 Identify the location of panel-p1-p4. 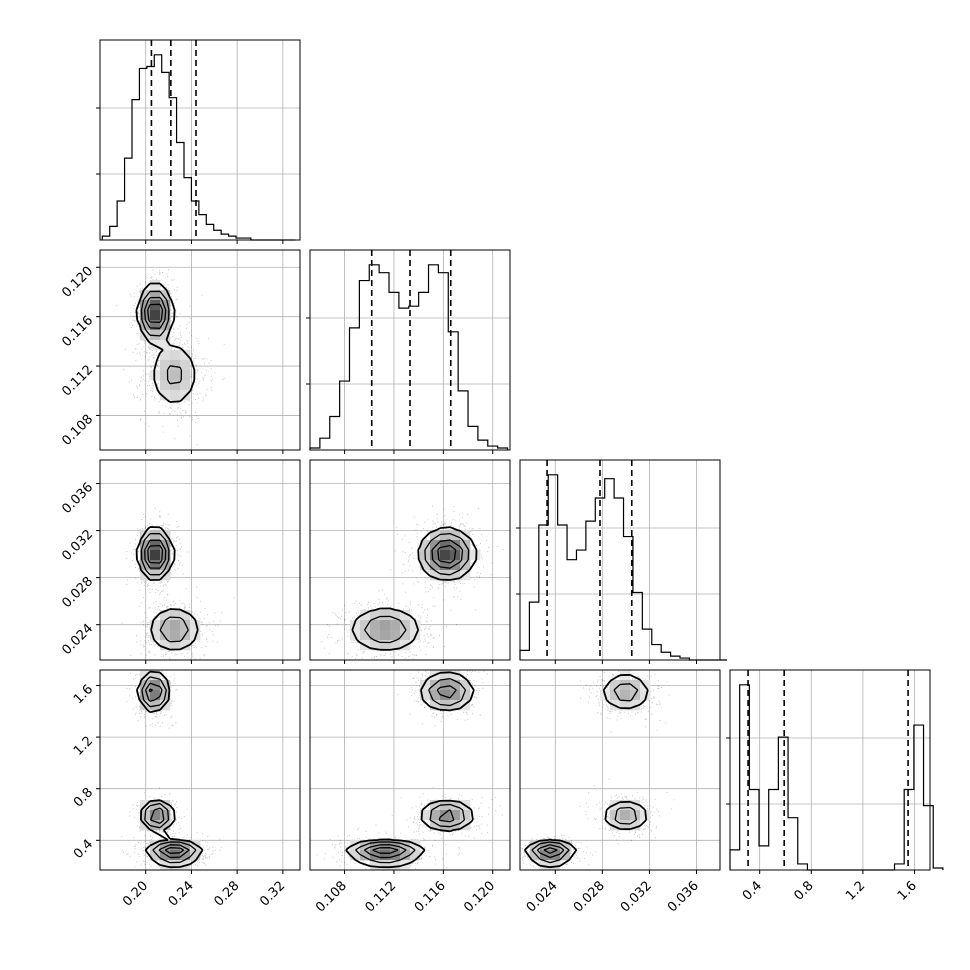
(198, 771).